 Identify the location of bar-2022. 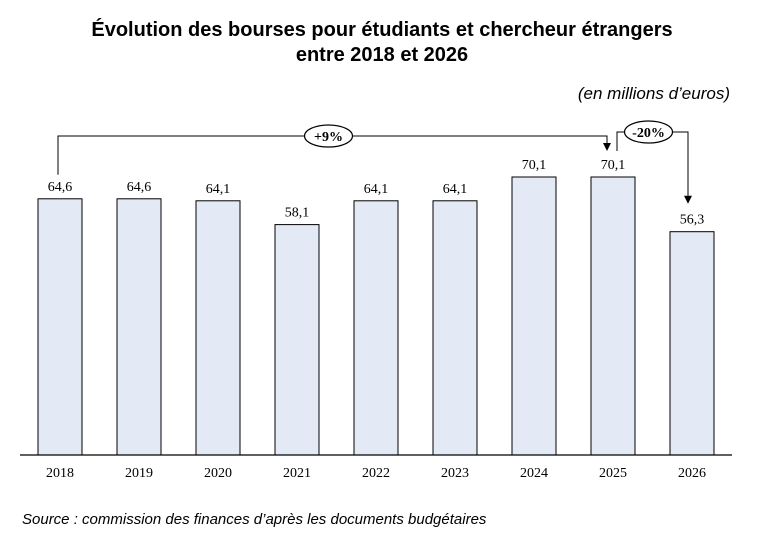
(376, 328).